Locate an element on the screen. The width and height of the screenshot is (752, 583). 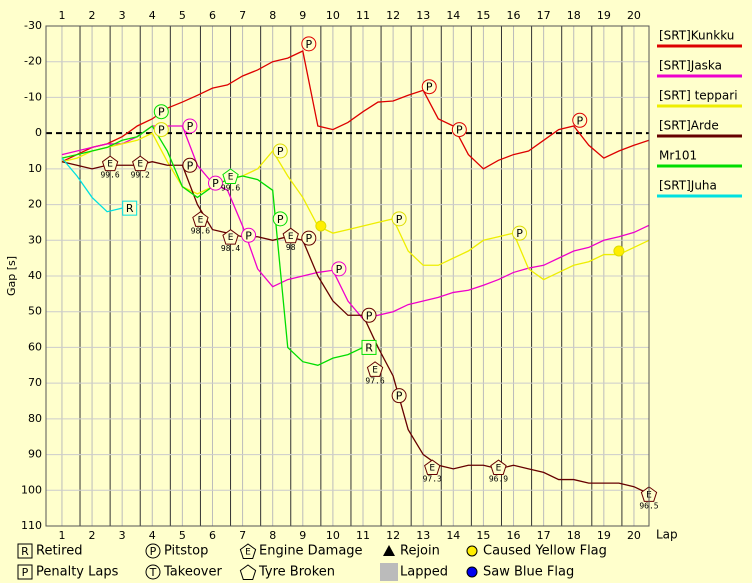
legend-label: [SRT]Jaska is located at coordinates (690, 66).